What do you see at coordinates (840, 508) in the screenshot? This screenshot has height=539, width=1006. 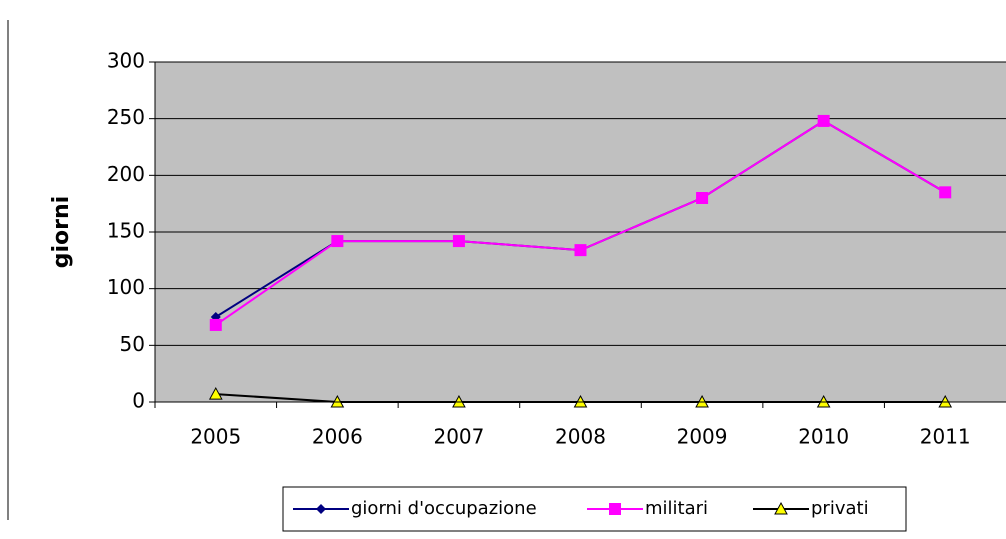 I see `legend-label: privati` at bounding box center [840, 508].